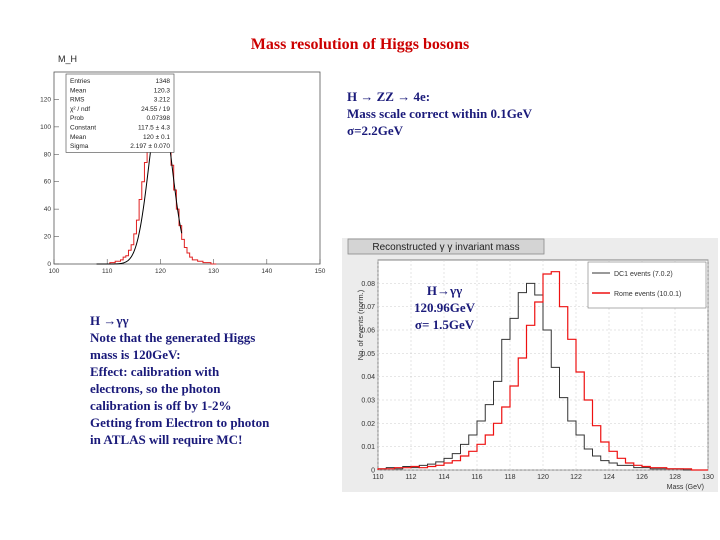 Image resolution: width=720 pixels, height=540 pixels. I want to click on slide-title: Mass resolution of Higgs bosons, so click(360, 44).